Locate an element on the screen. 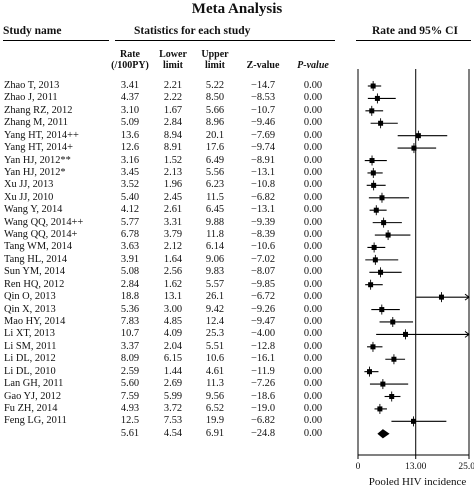 The image size is (474, 490). upper-limit-cell: 6.49 is located at coordinates (215, 160).